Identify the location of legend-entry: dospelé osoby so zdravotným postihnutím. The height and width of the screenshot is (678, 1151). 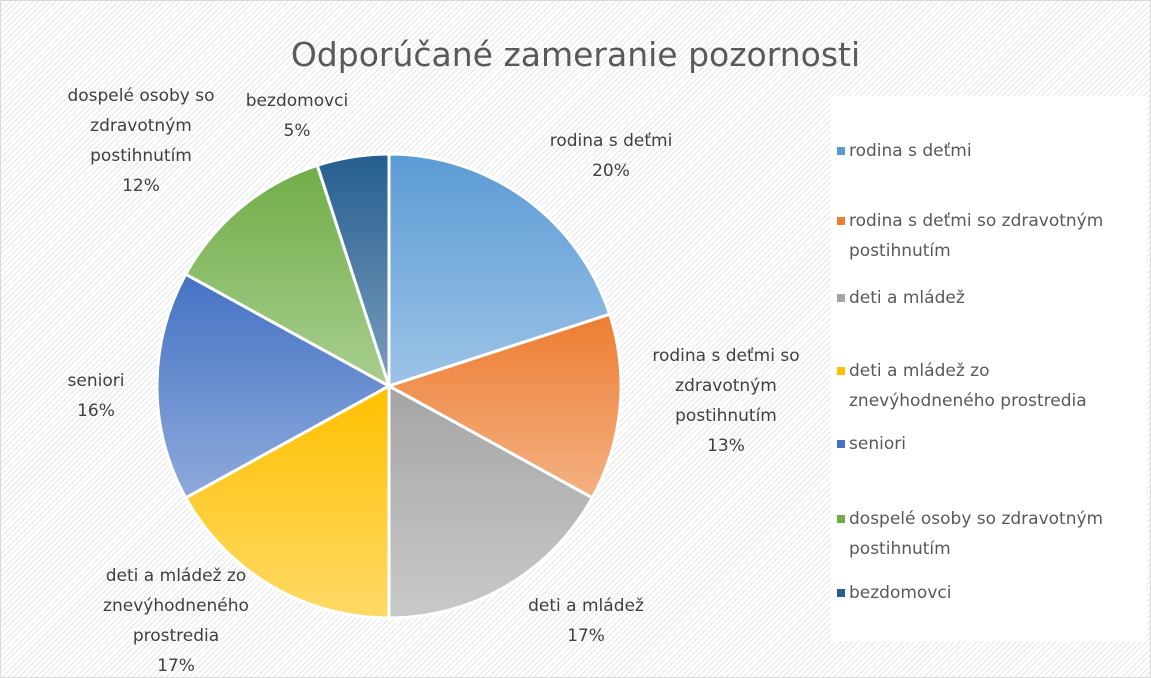
(988, 534).